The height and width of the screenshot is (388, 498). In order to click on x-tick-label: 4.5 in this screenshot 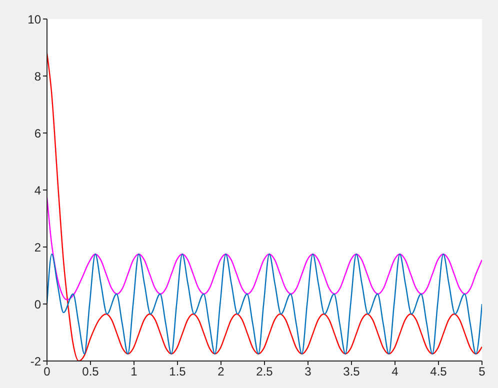, I will do `click(439, 371)`.